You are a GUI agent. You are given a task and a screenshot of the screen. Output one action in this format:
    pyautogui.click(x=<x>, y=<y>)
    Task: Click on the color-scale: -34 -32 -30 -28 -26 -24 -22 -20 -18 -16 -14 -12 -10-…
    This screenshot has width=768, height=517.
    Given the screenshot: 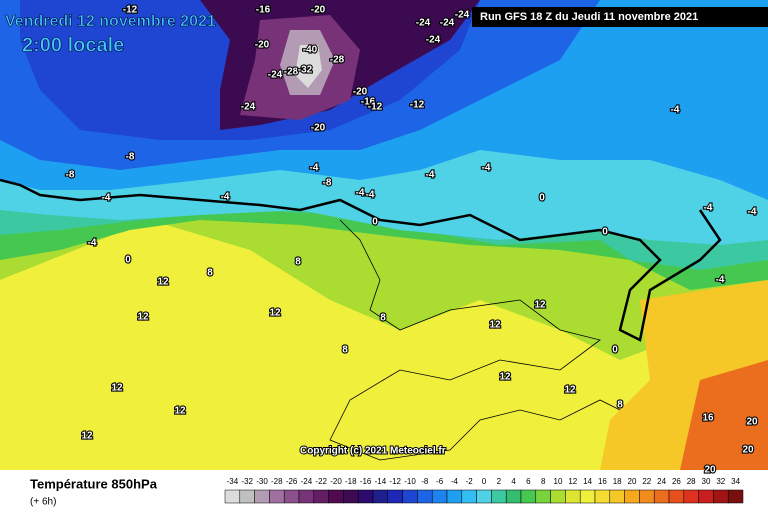 What is the action you would take?
    pyautogui.click(x=484, y=490)
    